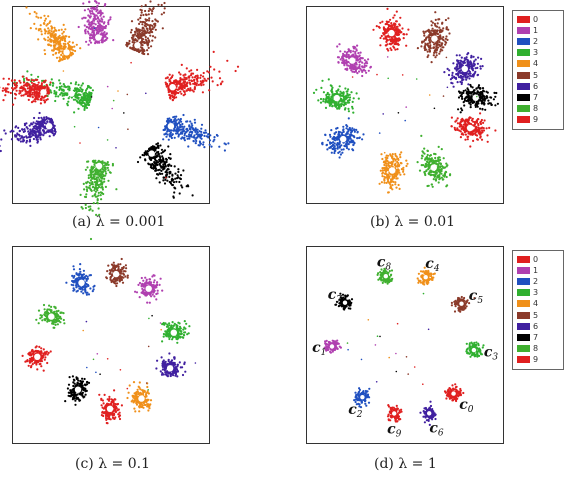  I want to click on legend-entry: 7, so click(527, 97).